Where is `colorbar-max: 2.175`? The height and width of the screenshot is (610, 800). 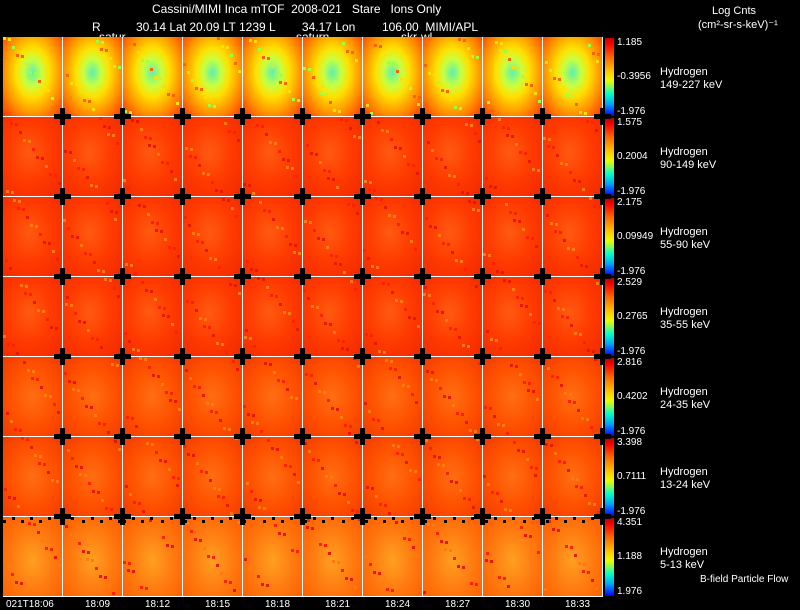
colorbar-max: 2.175 is located at coordinates (630, 202).